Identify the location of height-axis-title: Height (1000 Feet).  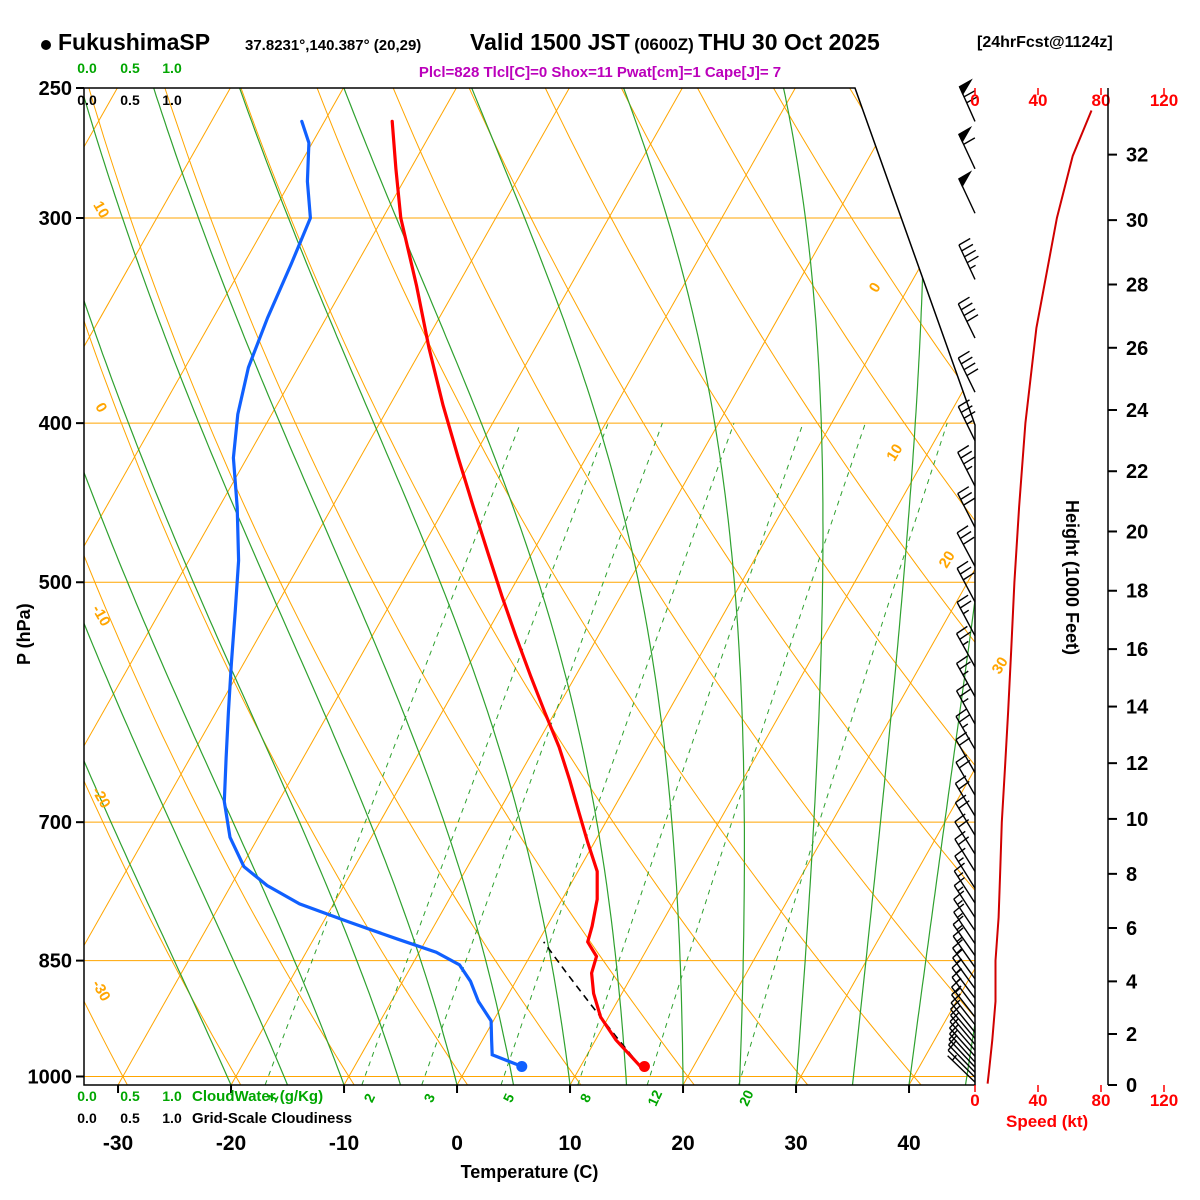
(1072, 578).